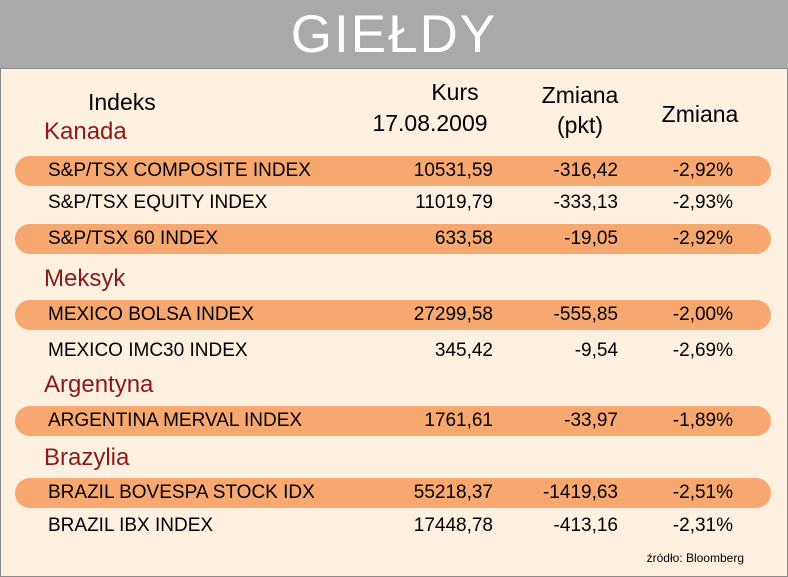  What do you see at coordinates (458, 420) in the screenshot?
I see `kurs-value: 1761,61` at bounding box center [458, 420].